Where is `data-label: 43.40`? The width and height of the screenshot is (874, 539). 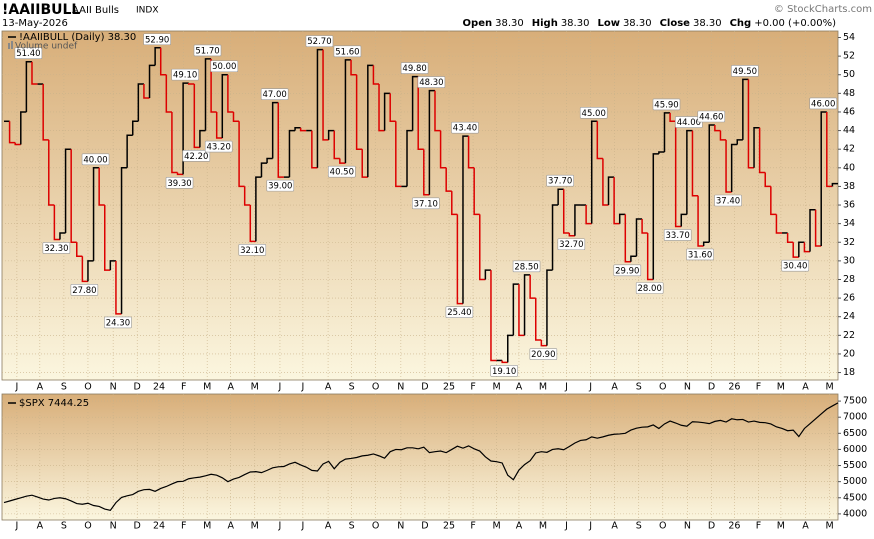
data-label: 43.40 is located at coordinates (465, 127).